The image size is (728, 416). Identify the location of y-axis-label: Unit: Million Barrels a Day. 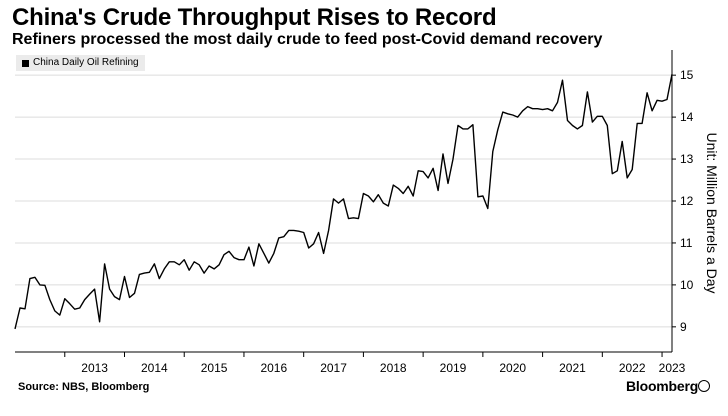
(712, 212).